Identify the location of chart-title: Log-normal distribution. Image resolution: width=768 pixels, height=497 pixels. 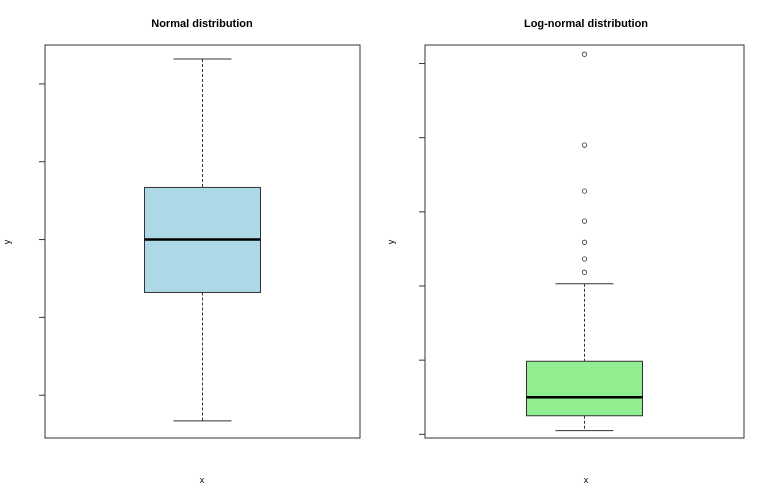
(586, 24).